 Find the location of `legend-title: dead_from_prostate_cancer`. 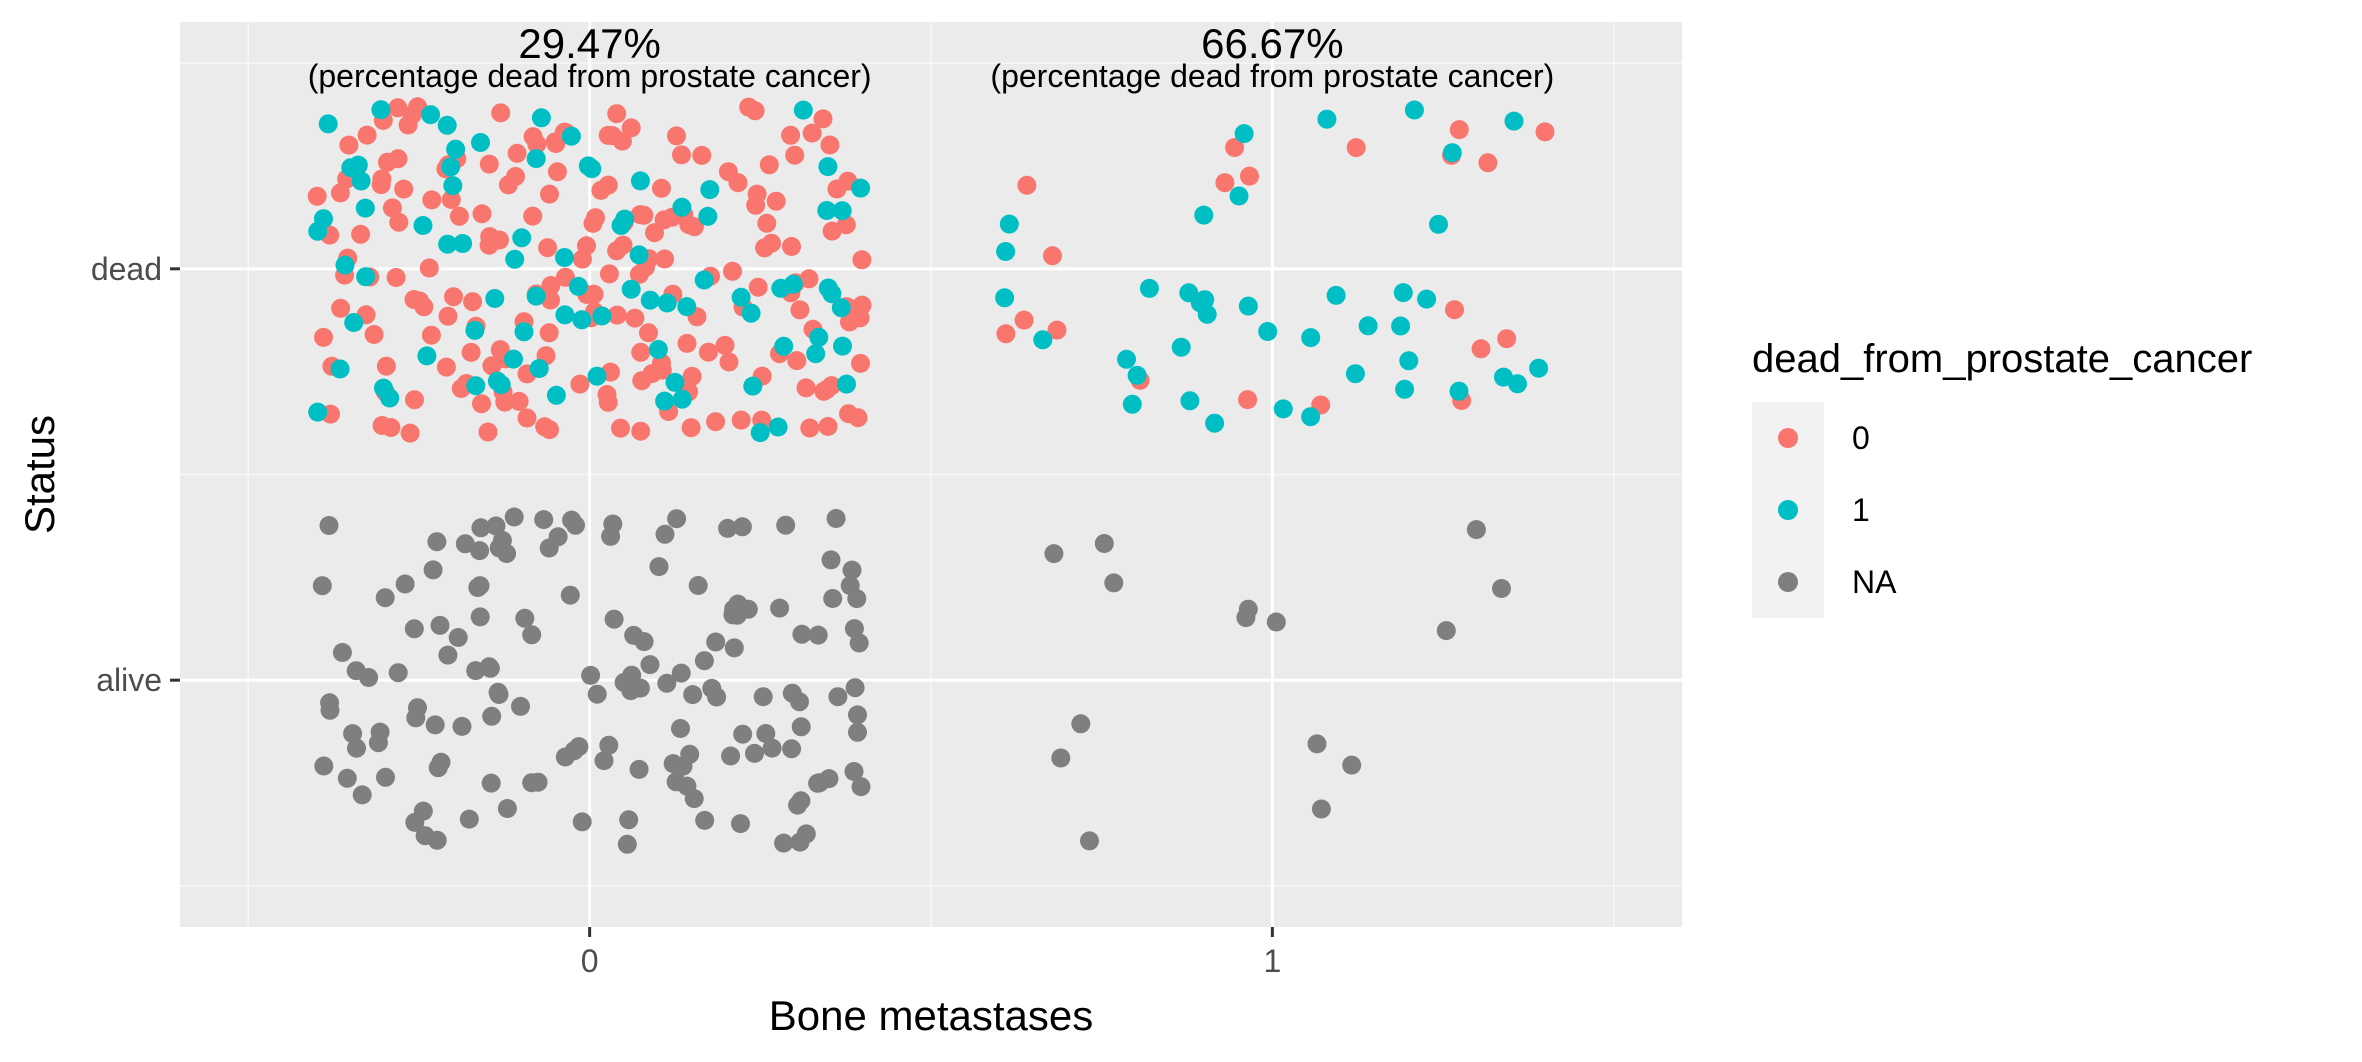

legend-title: dead_from_prostate_cancer is located at coordinates (2002, 359).